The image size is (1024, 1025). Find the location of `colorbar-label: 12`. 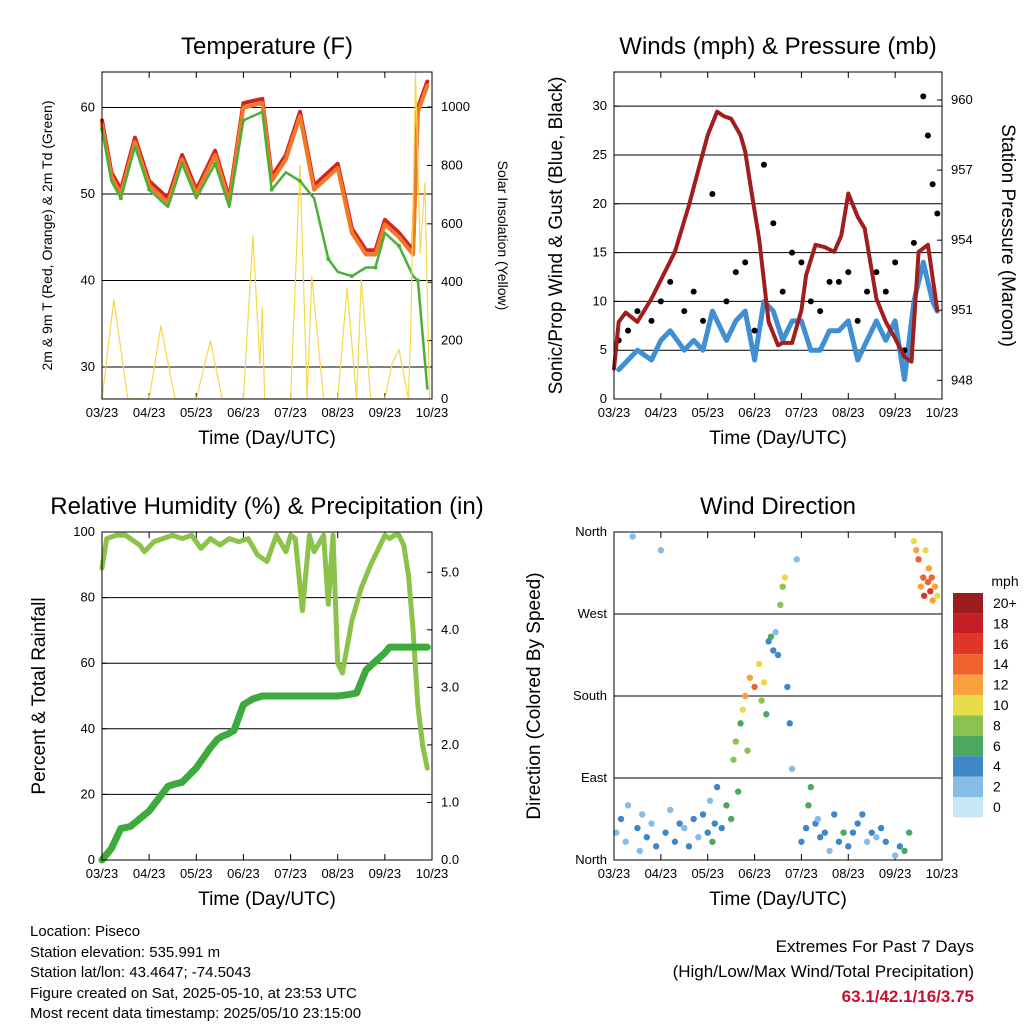

colorbar-label: 12 is located at coordinates (1001, 685).